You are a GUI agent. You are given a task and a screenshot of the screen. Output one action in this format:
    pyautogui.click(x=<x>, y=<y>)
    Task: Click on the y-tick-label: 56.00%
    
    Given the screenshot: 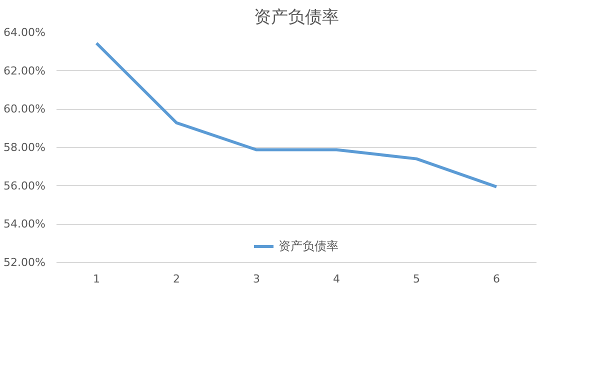 What is the action you would take?
    pyautogui.click(x=25, y=185)
    